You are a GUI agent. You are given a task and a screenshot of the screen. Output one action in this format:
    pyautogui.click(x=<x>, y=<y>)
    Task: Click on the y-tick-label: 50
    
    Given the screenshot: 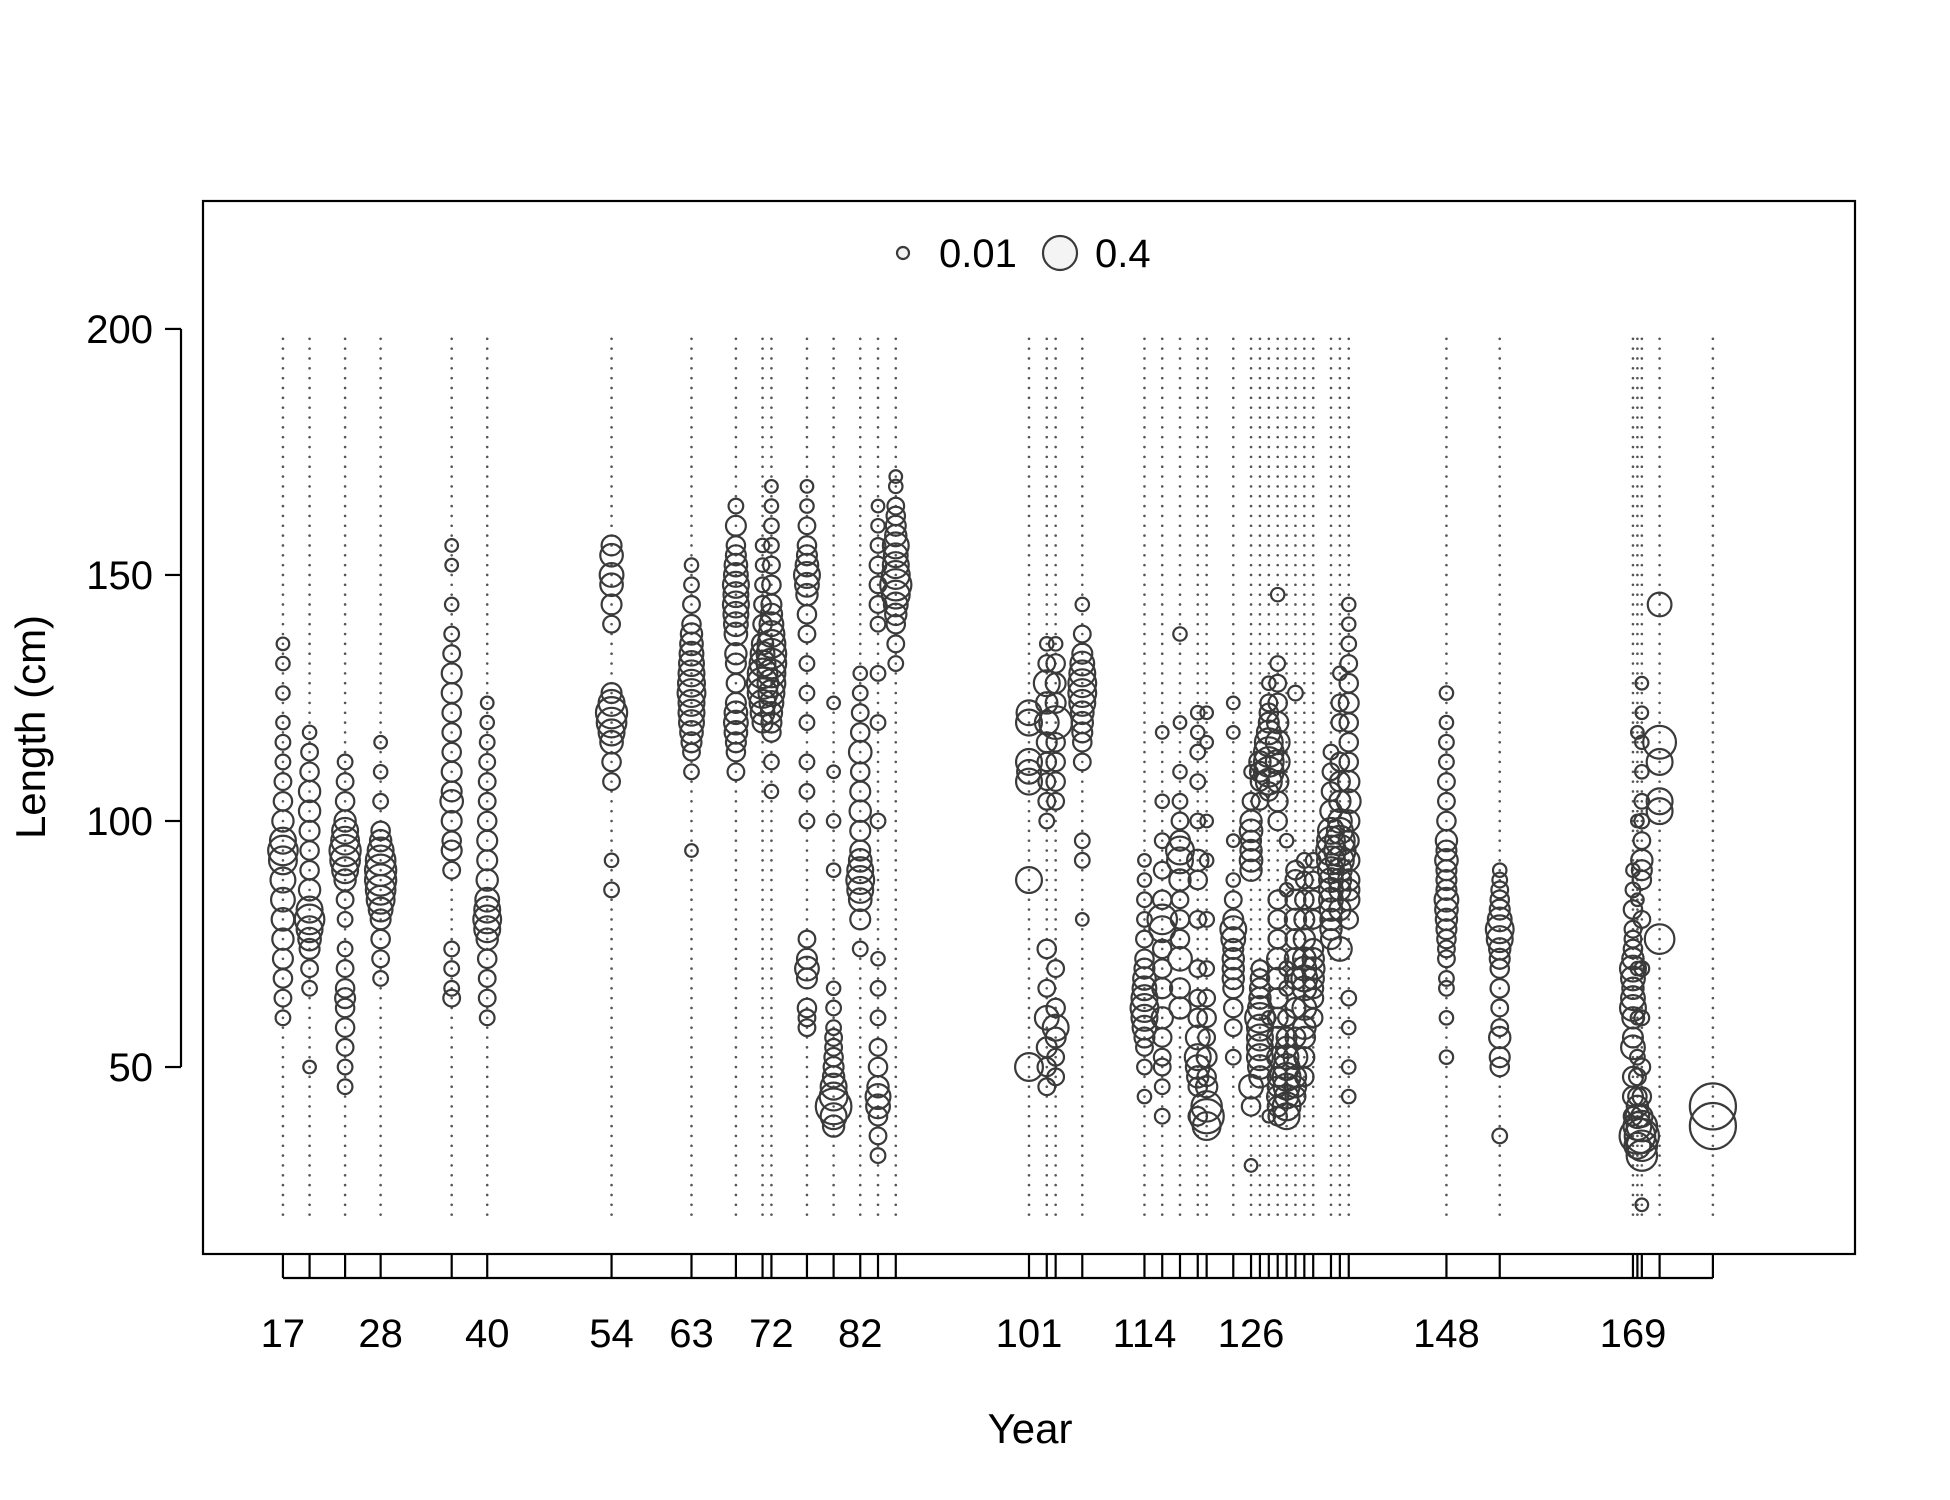 What is the action you would take?
    pyautogui.click(x=131, y=1068)
    